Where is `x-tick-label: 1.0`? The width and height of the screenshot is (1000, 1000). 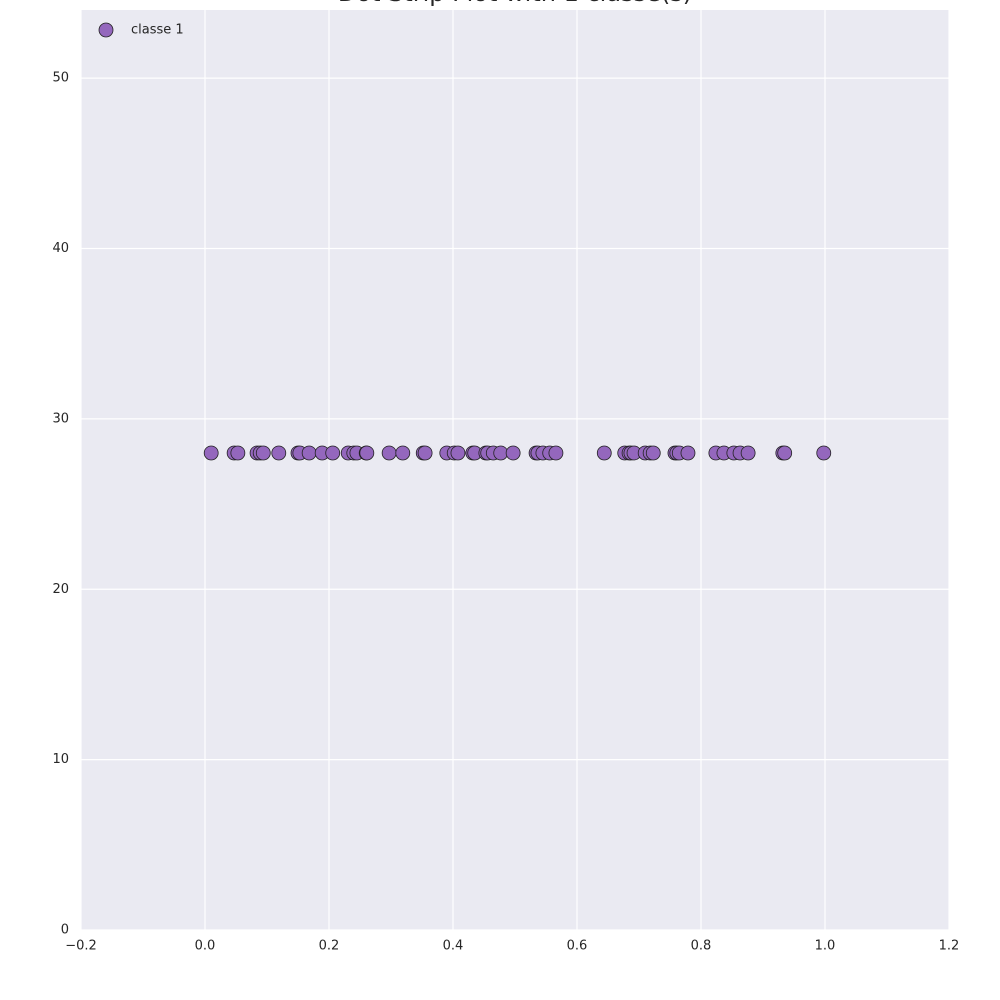
x-tick-label: 1.0 is located at coordinates (825, 946).